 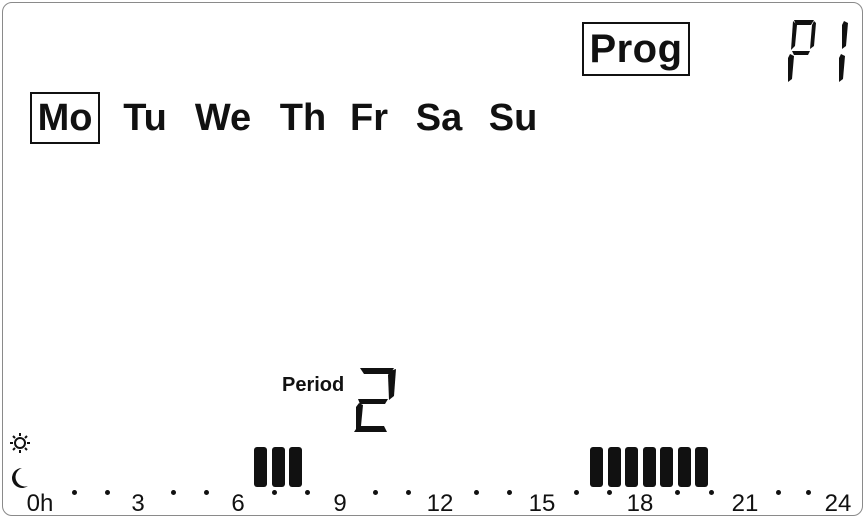 I want to click on prog-mode-label: Prog, so click(x=636, y=48).